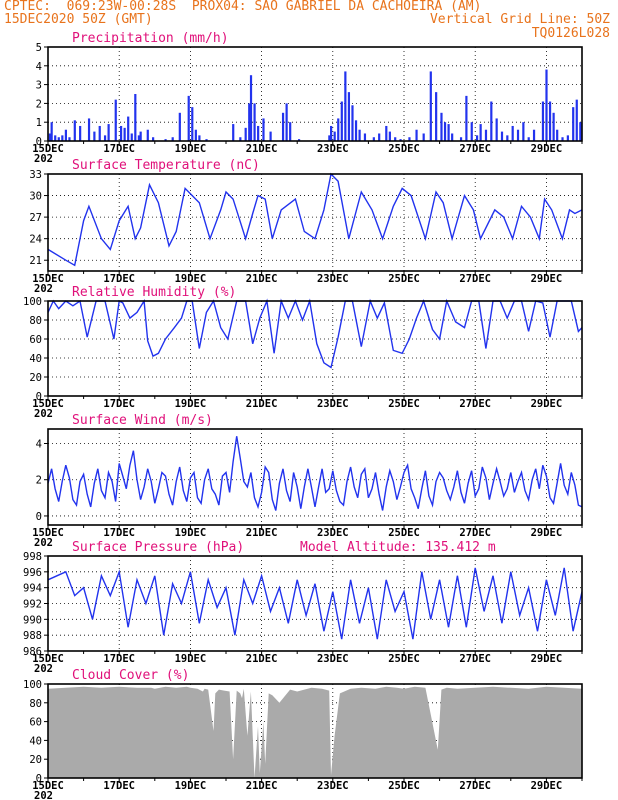 The width and height of the screenshot is (618, 800). Describe the element at coordinates (158, 547) in the screenshot. I see `panel-title: Surface Pressure (hPa)` at that location.